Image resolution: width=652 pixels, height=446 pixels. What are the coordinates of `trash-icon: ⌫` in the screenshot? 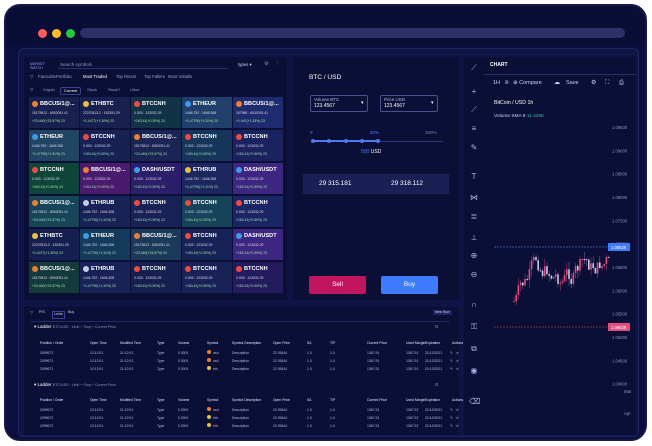 It's located at (475, 401).